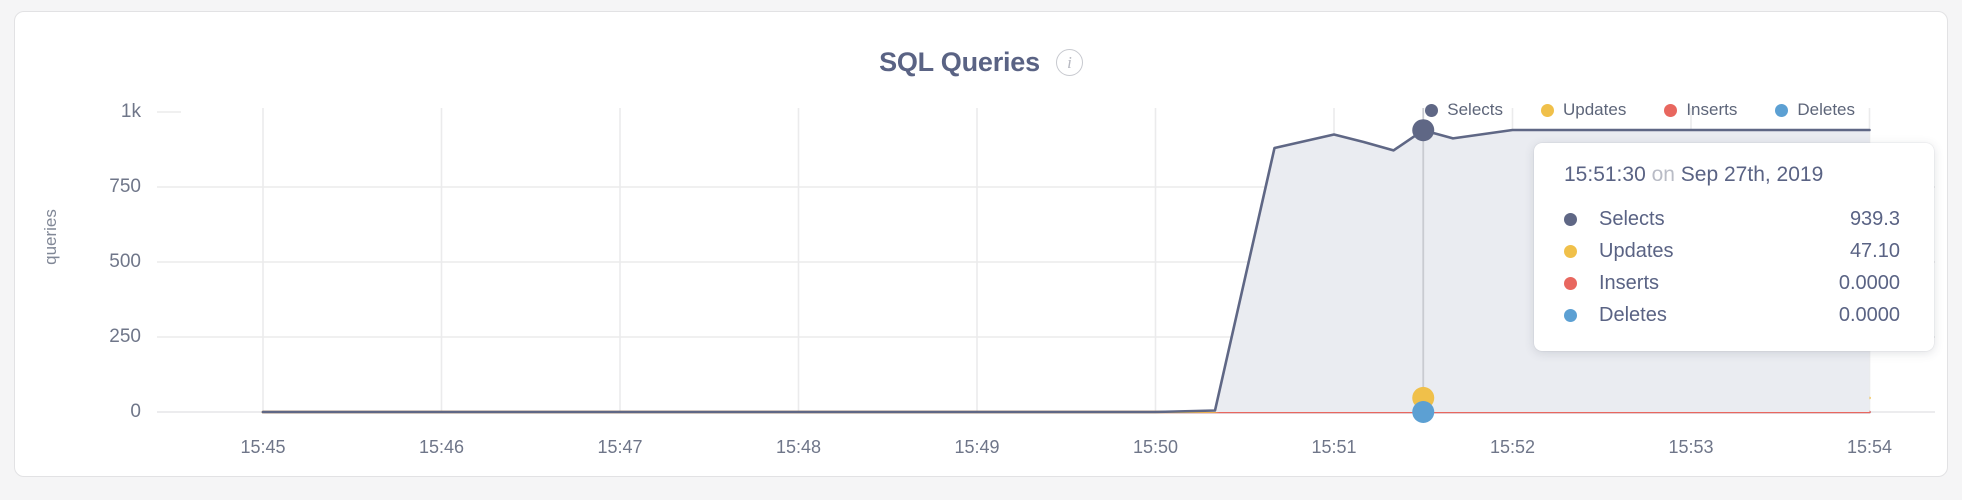 The width and height of the screenshot is (1962, 500). Describe the element at coordinates (1874, 250) in the screenshot. I see `tooltip-series-value: 47.10` at that location.